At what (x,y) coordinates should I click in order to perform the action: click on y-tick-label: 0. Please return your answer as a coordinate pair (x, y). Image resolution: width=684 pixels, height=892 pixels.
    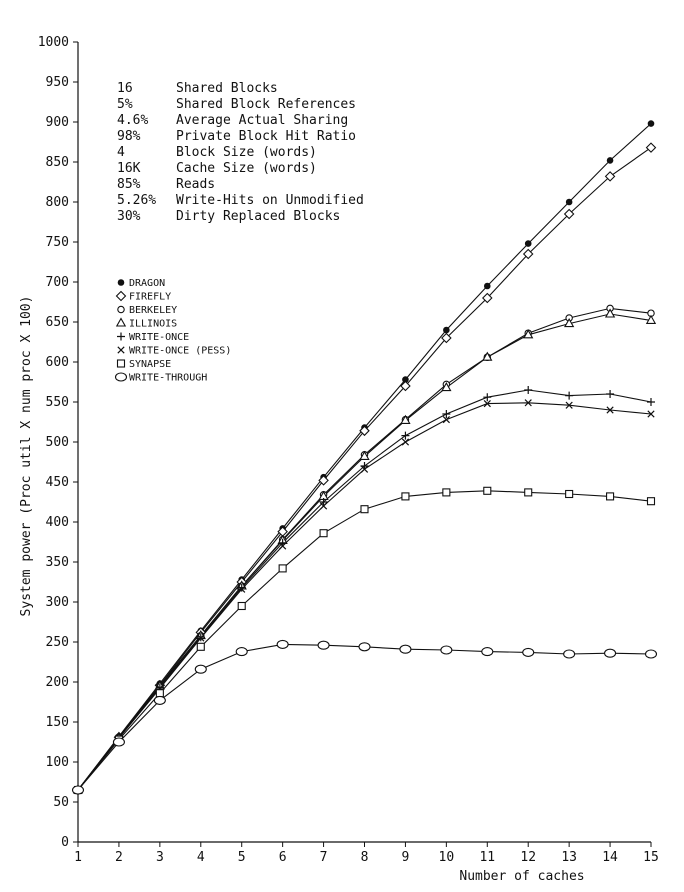
    Looking at the image, I should click on (65, 842).